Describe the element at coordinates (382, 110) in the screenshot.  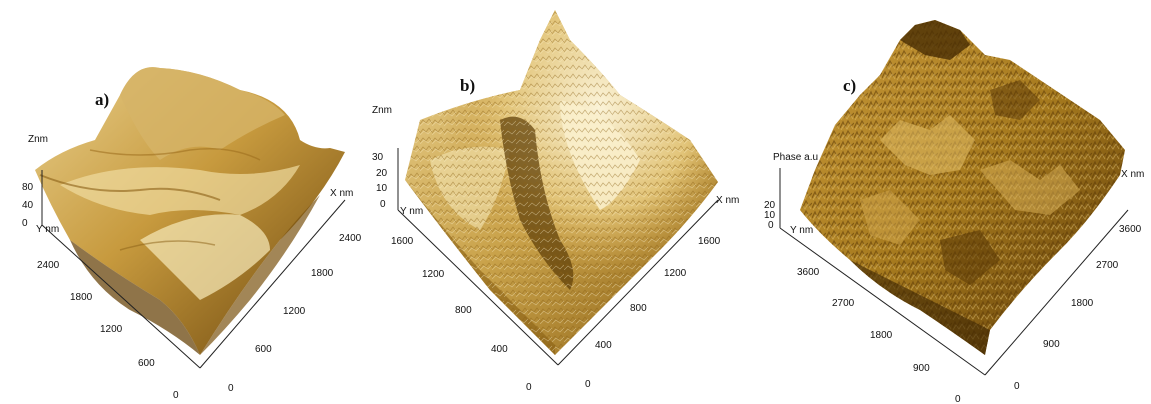
I see `panel-b-z-axis-label: Znm` at that location.